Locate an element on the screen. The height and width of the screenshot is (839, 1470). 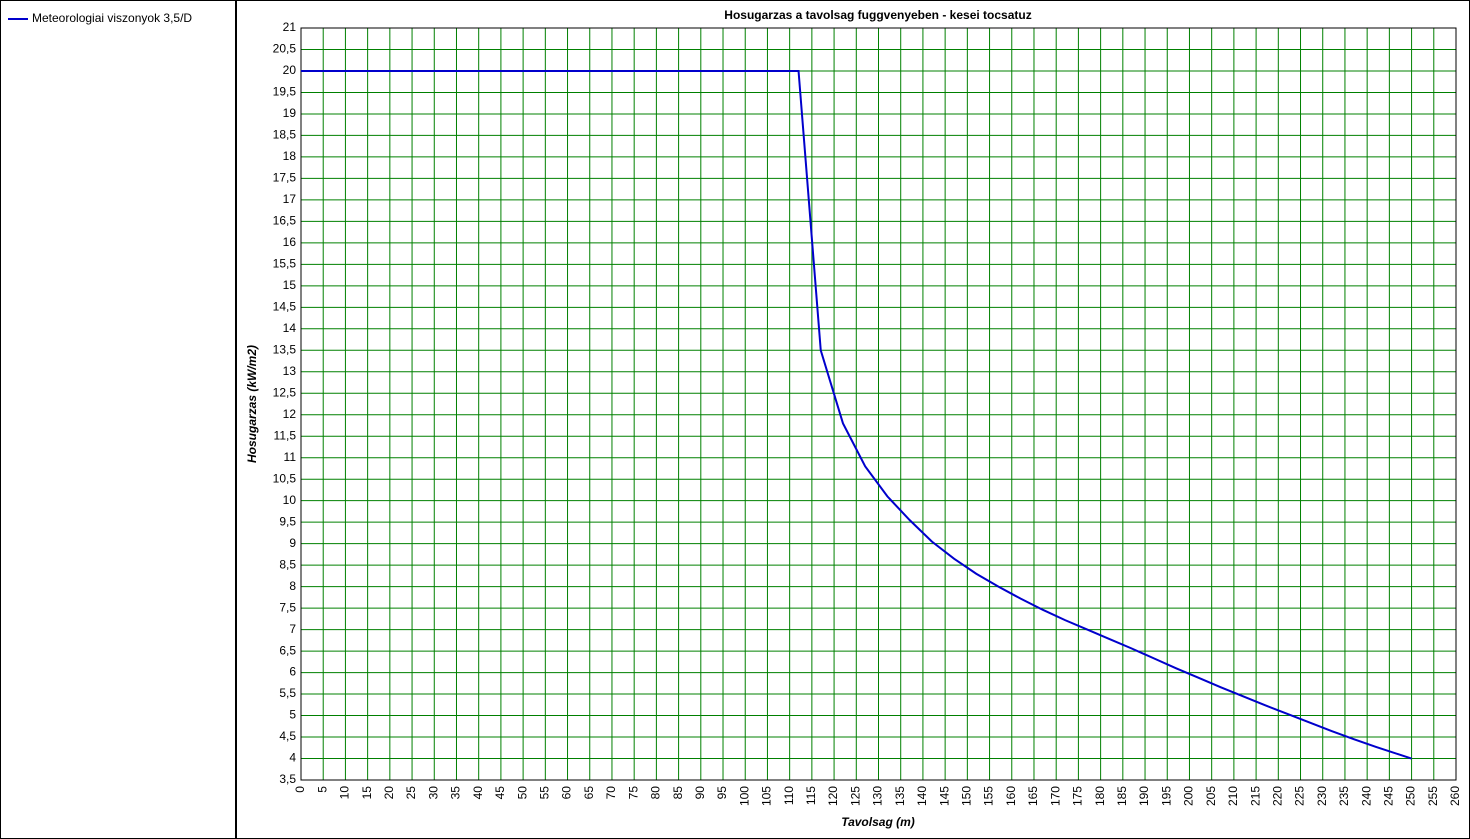
y-tick-label: 7 is located at coordinates (292, 629).